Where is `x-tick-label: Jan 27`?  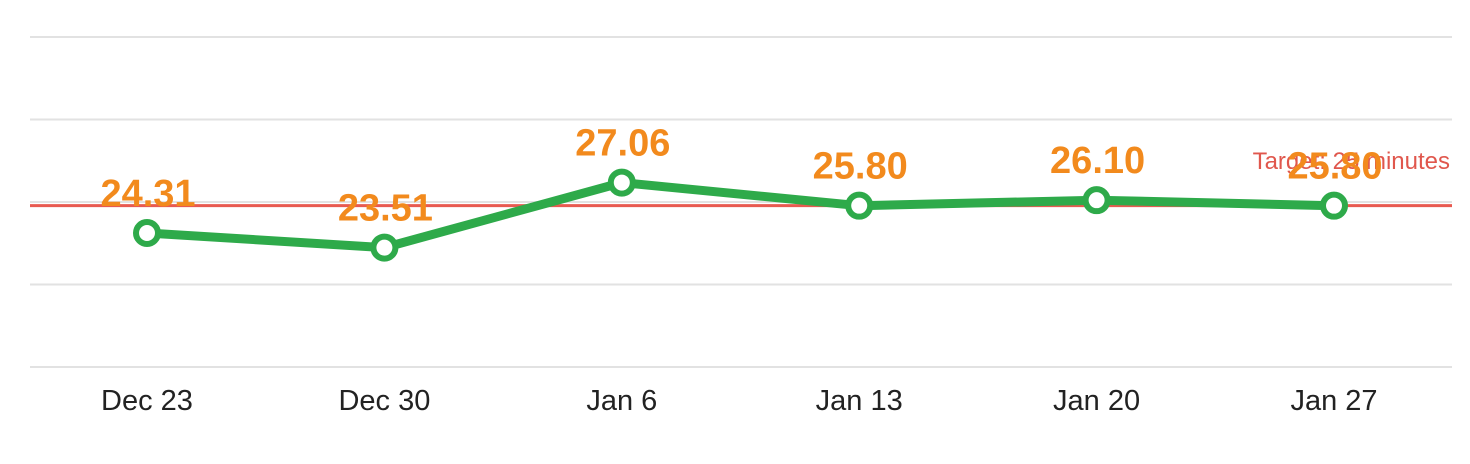 x-tick-label: Jan 27 is located at coordinates (1333, 401).